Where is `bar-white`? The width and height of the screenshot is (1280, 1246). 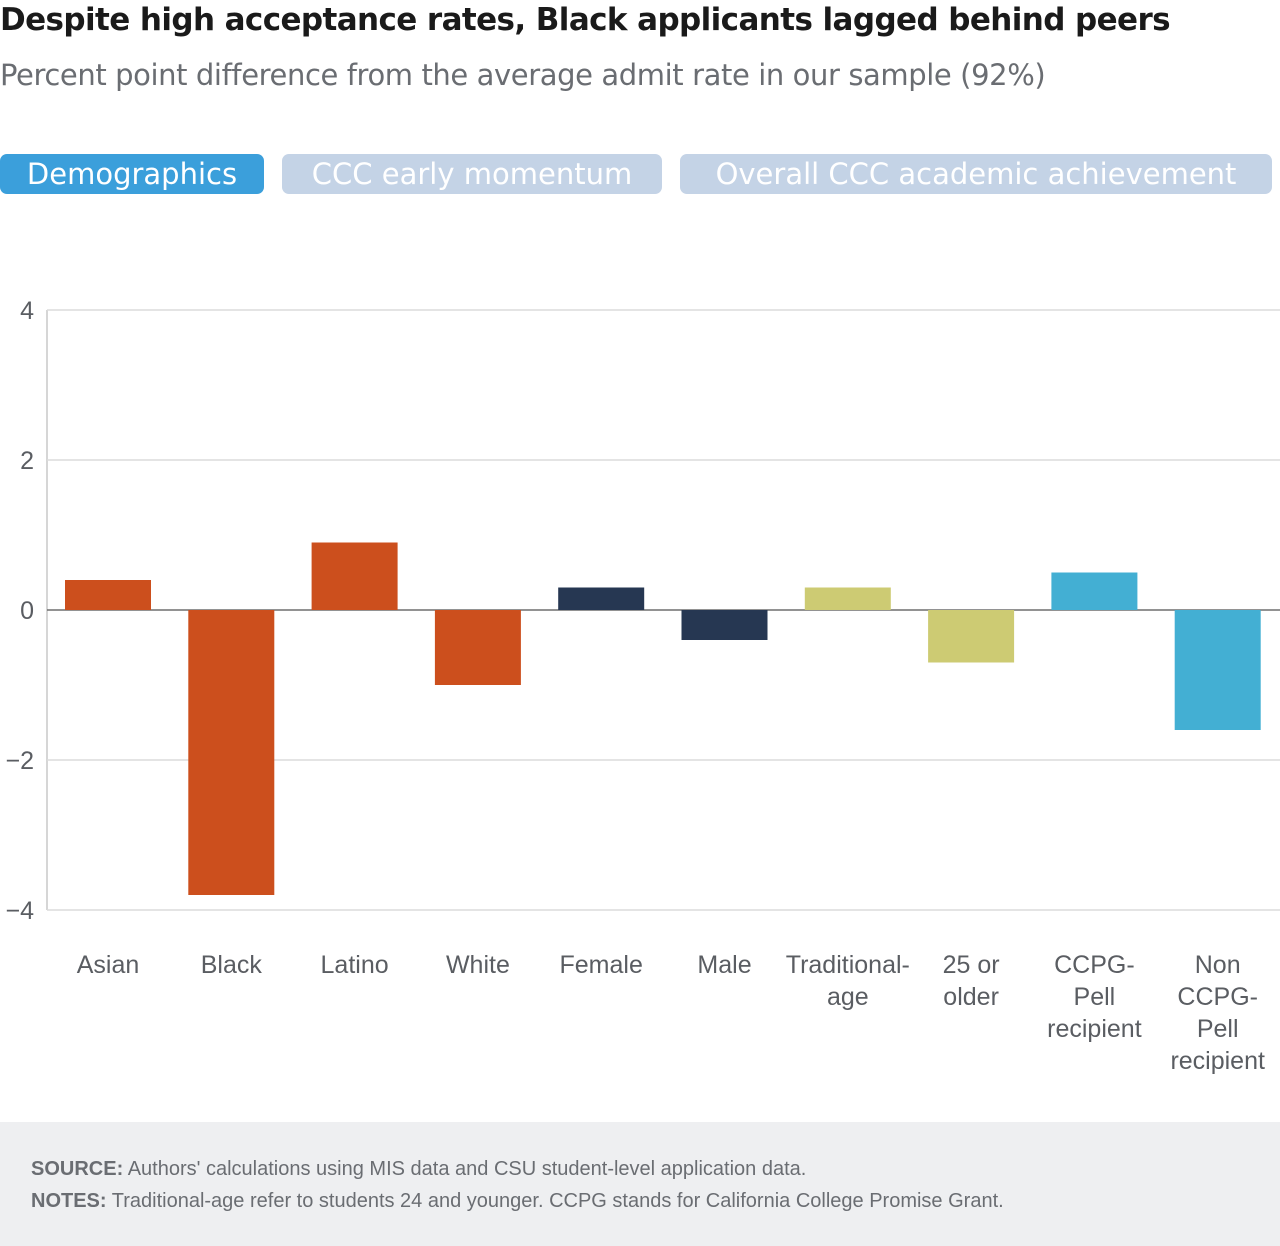 bar-white is located at coordinates (477, 647).